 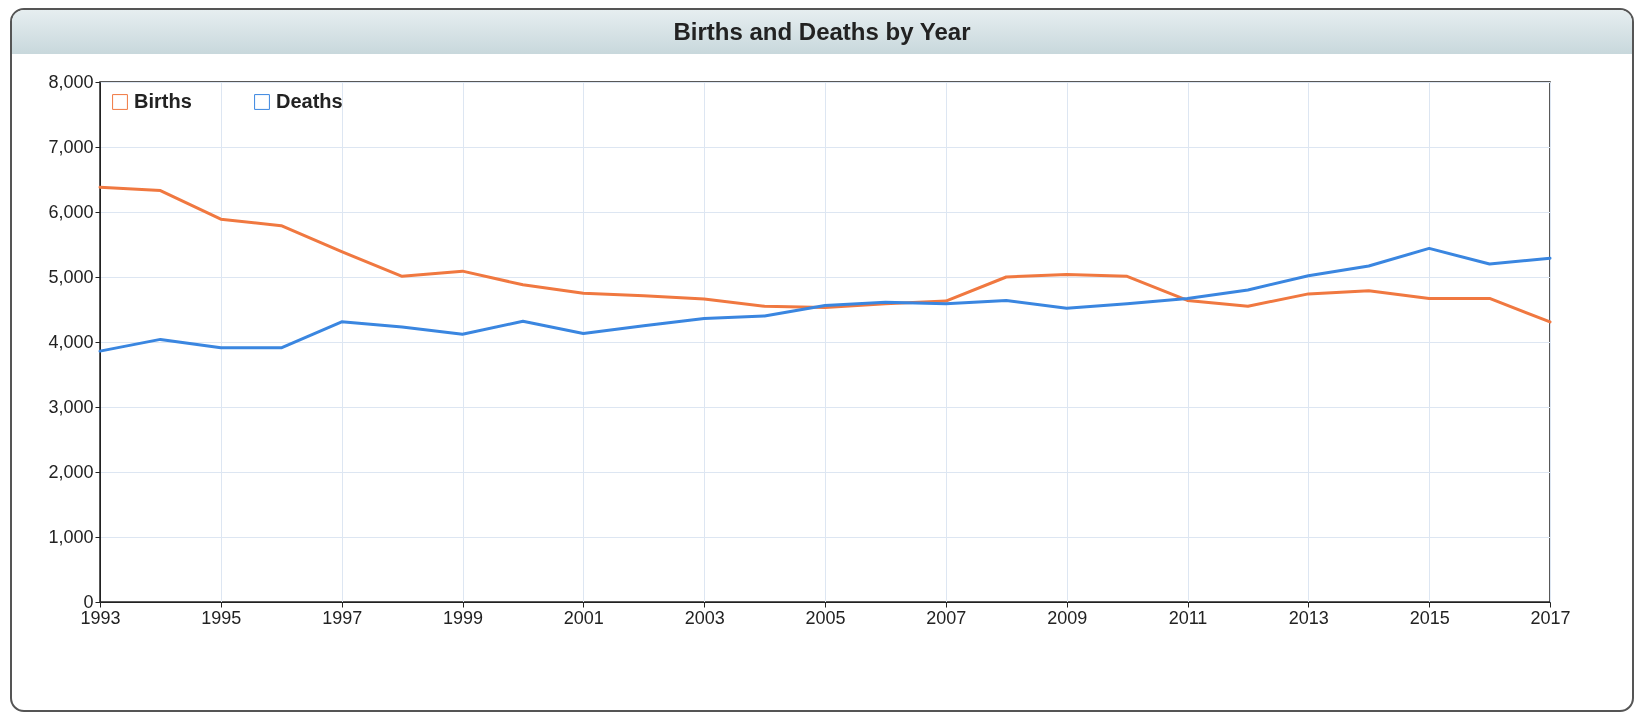 I want to click on x-tick-label: 2013, so click(x=1308, y=617).